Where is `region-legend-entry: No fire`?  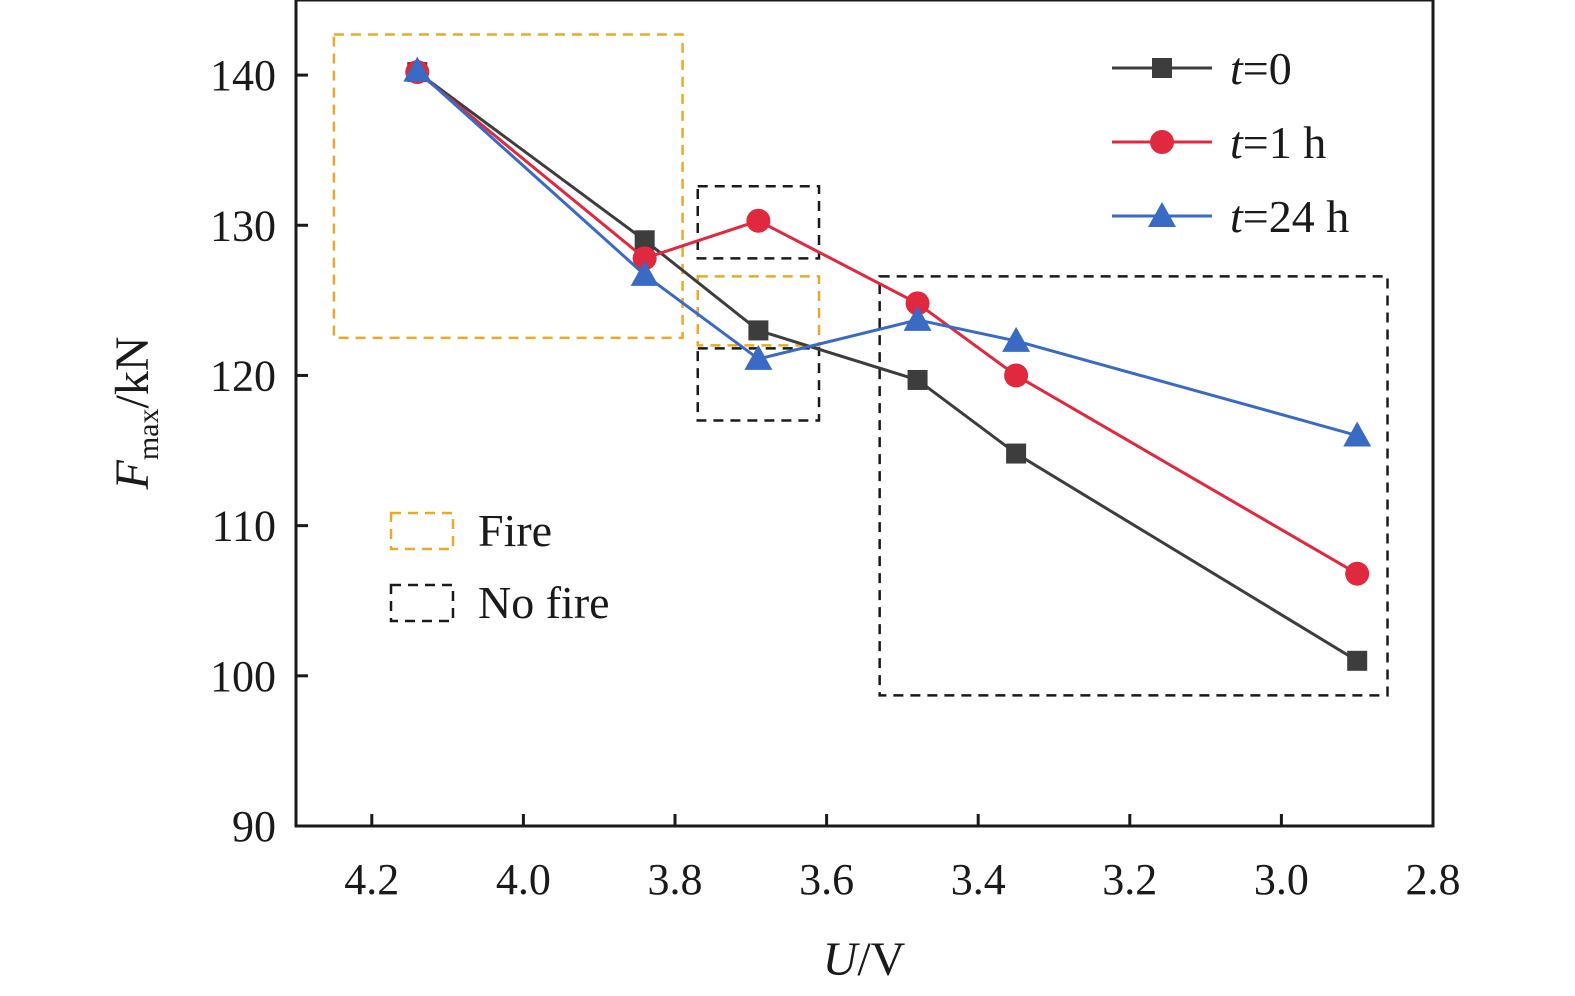
region-legend-entry: No fire is located at coordinates (499, 602).